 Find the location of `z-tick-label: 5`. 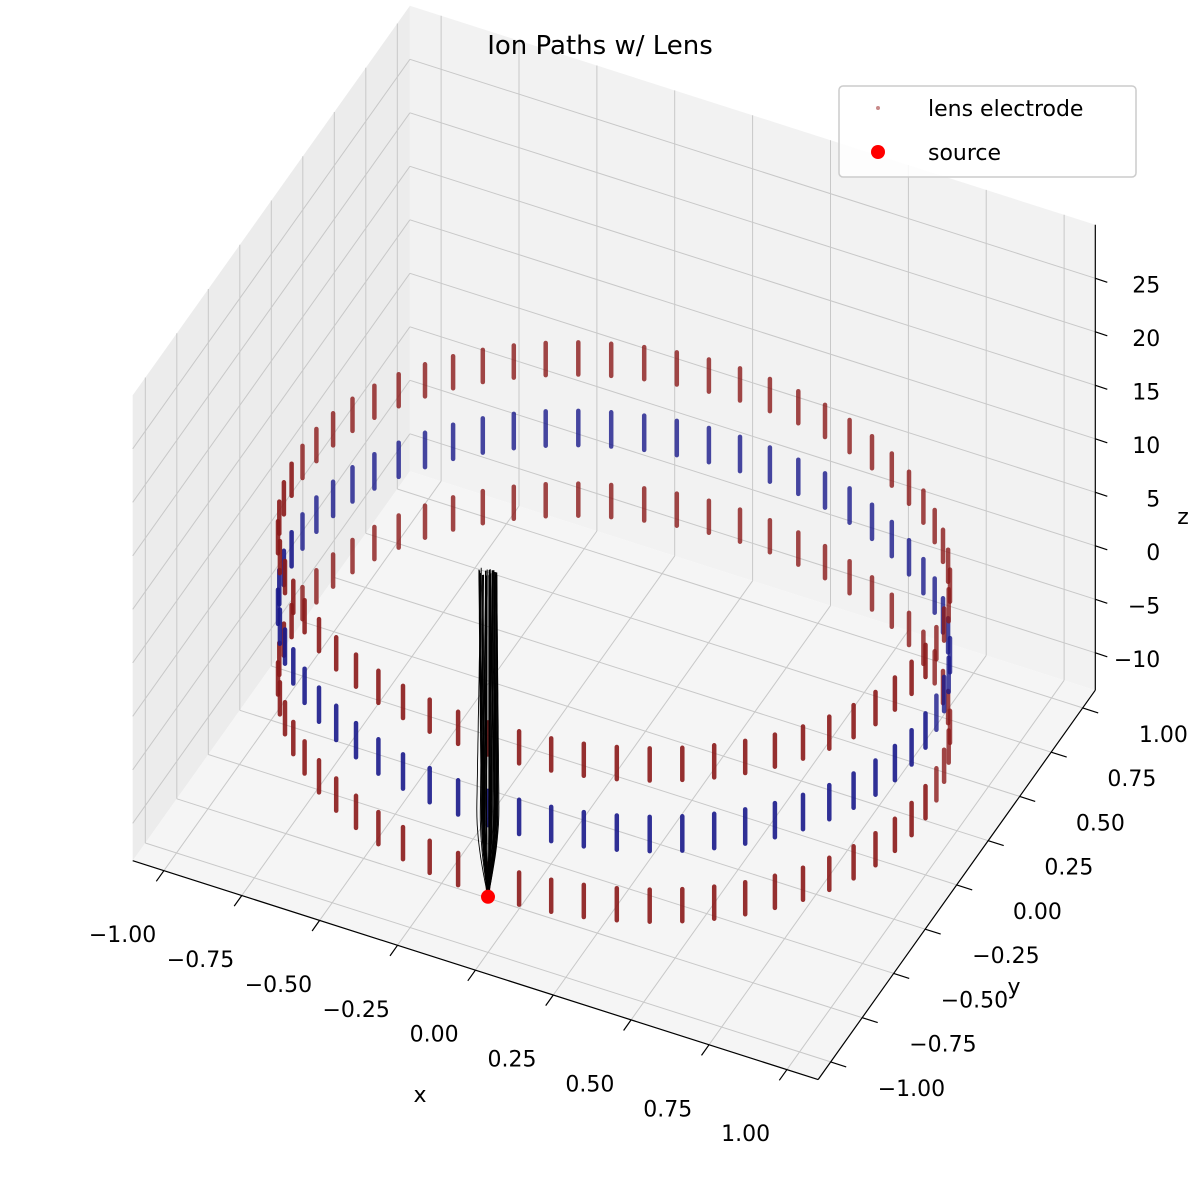

z-tick-label: 5 is located at coordinates (1153, 499).